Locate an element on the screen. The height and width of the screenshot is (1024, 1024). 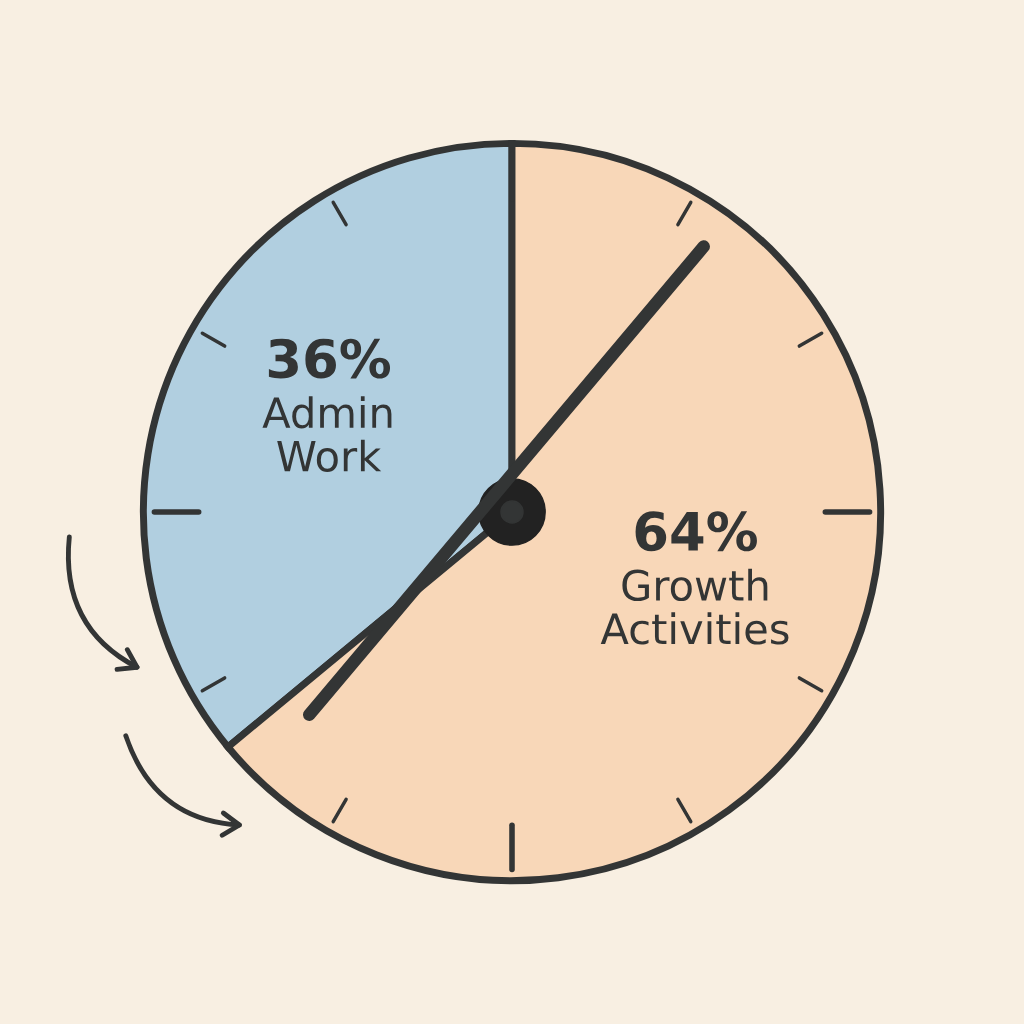
data-label: 36% is located at coordinates (329, 358).